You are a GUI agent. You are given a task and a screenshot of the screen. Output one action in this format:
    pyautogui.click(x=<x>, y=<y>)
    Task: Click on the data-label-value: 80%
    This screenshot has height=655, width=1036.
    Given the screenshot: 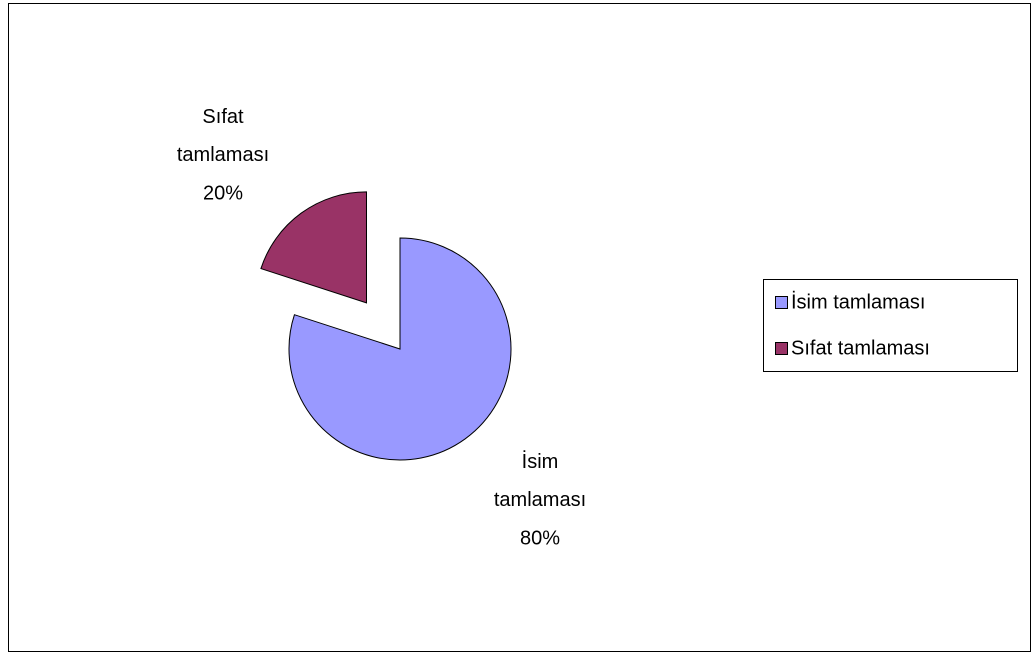 What is the action you would take?
    pyautogui.click(x=540, y=538)
    